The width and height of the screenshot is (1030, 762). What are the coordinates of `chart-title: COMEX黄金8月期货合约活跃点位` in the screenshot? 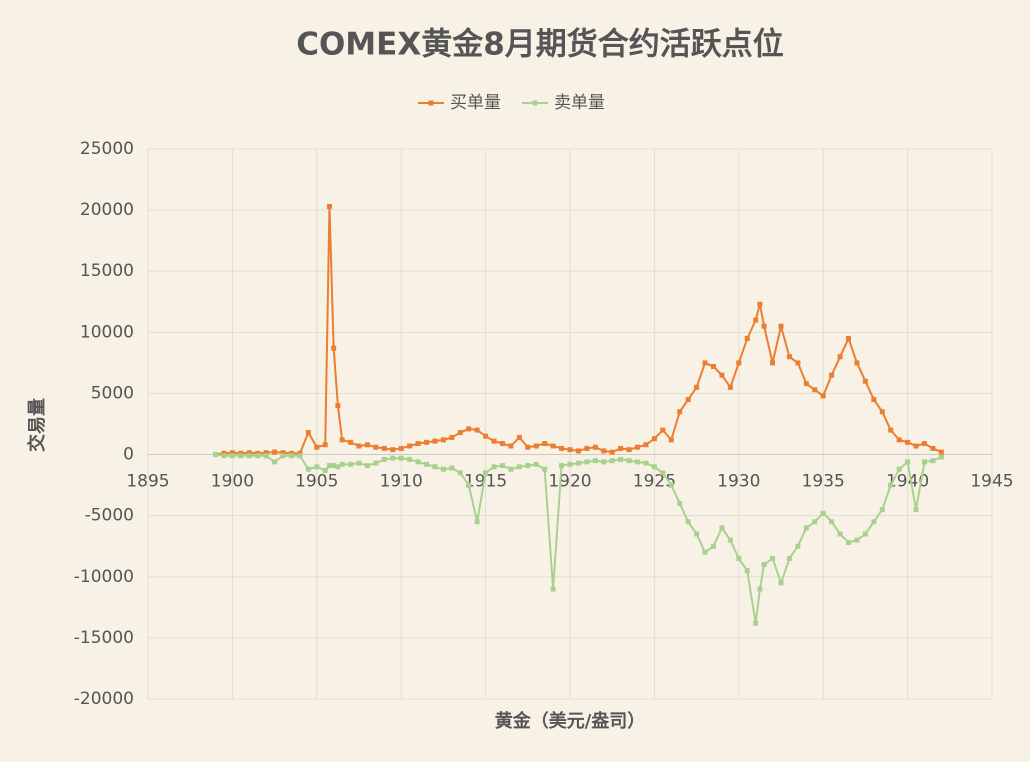 It's located at (540, 45).